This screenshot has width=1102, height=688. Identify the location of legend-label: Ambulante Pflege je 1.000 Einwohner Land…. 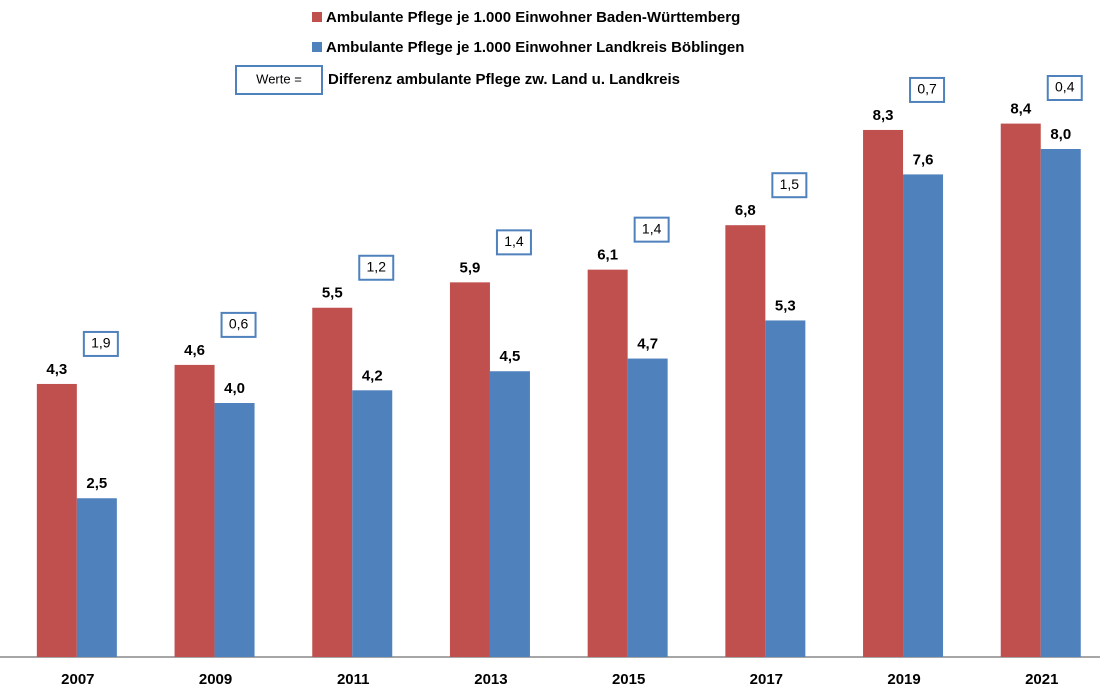
(535, 47).